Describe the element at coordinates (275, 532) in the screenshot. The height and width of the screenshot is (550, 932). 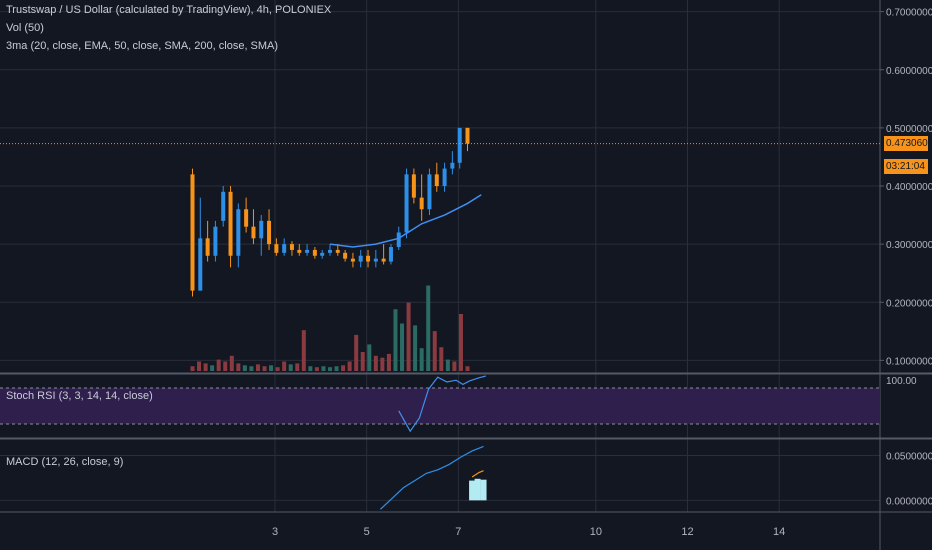
I see `time-axis-tick-label: 3` at that location.